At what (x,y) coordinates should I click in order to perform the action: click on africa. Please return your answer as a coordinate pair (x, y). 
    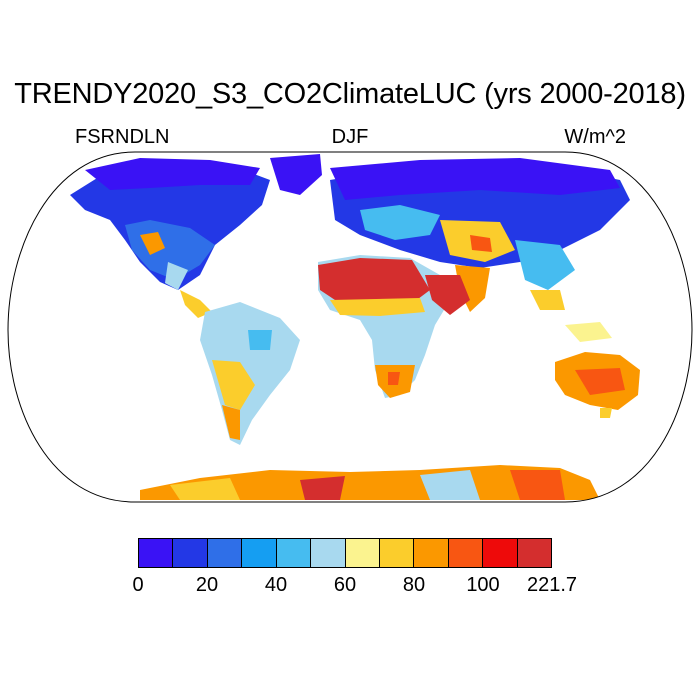
    Looking at the image, I should click on (394, 326).